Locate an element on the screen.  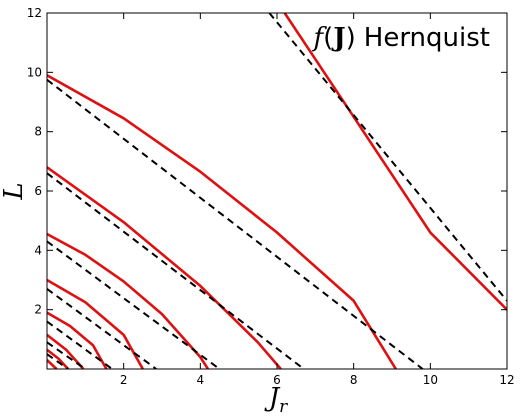
x-tick-label-12: 12 is located at coordinates (506, 380).